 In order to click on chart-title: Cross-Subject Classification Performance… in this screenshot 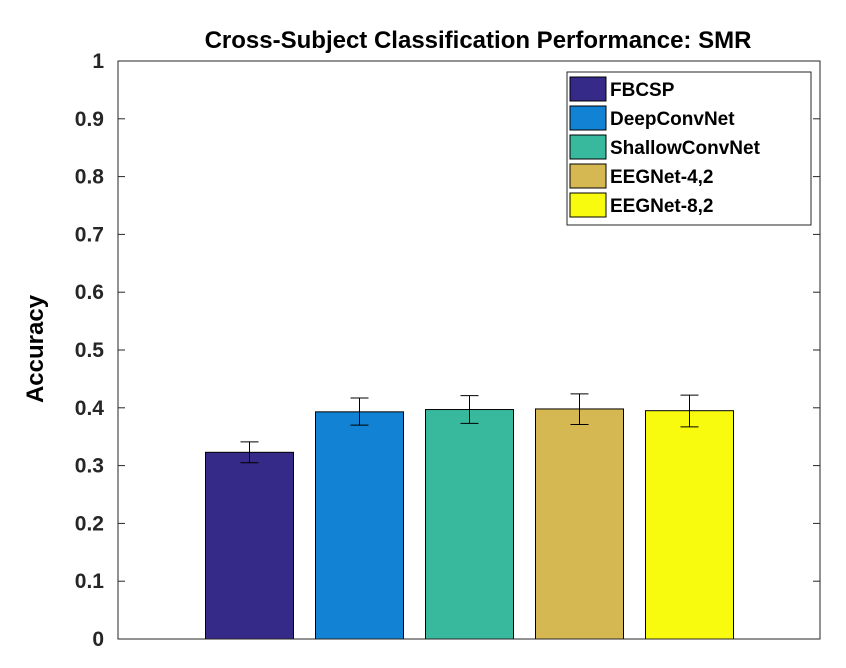, I will do `click(478, 40)`.